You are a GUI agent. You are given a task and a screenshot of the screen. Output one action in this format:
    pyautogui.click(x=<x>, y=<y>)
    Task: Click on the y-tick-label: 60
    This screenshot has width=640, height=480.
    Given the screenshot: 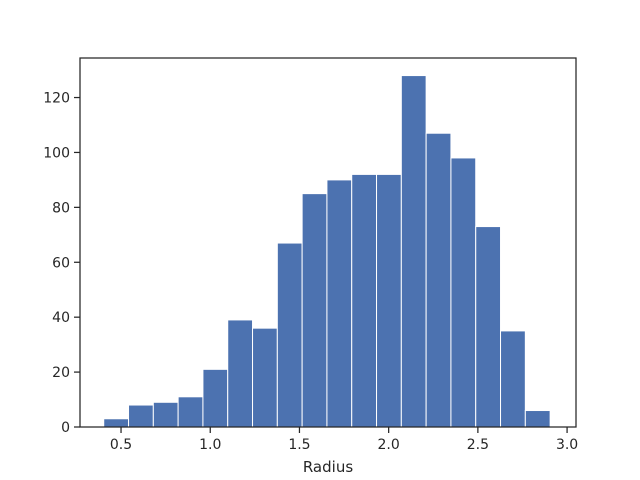 What is the action you would take?
    pyautogui.click(x=61, y=263)
    